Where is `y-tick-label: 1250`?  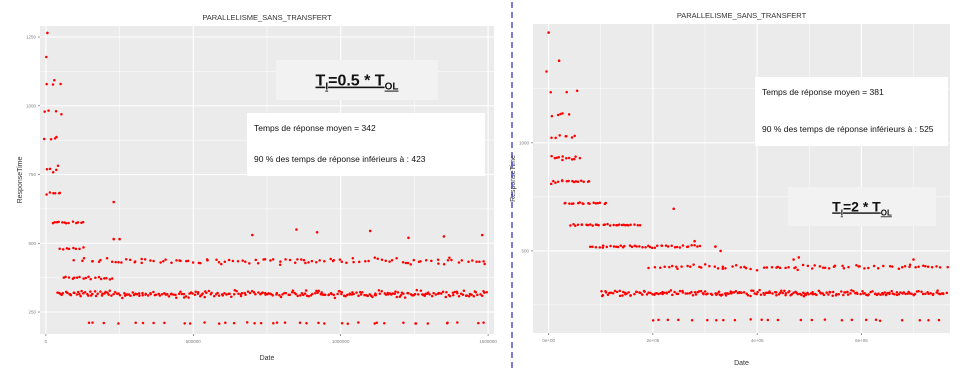 y-tick-label: 1250 is located at coordinates (31, 37).